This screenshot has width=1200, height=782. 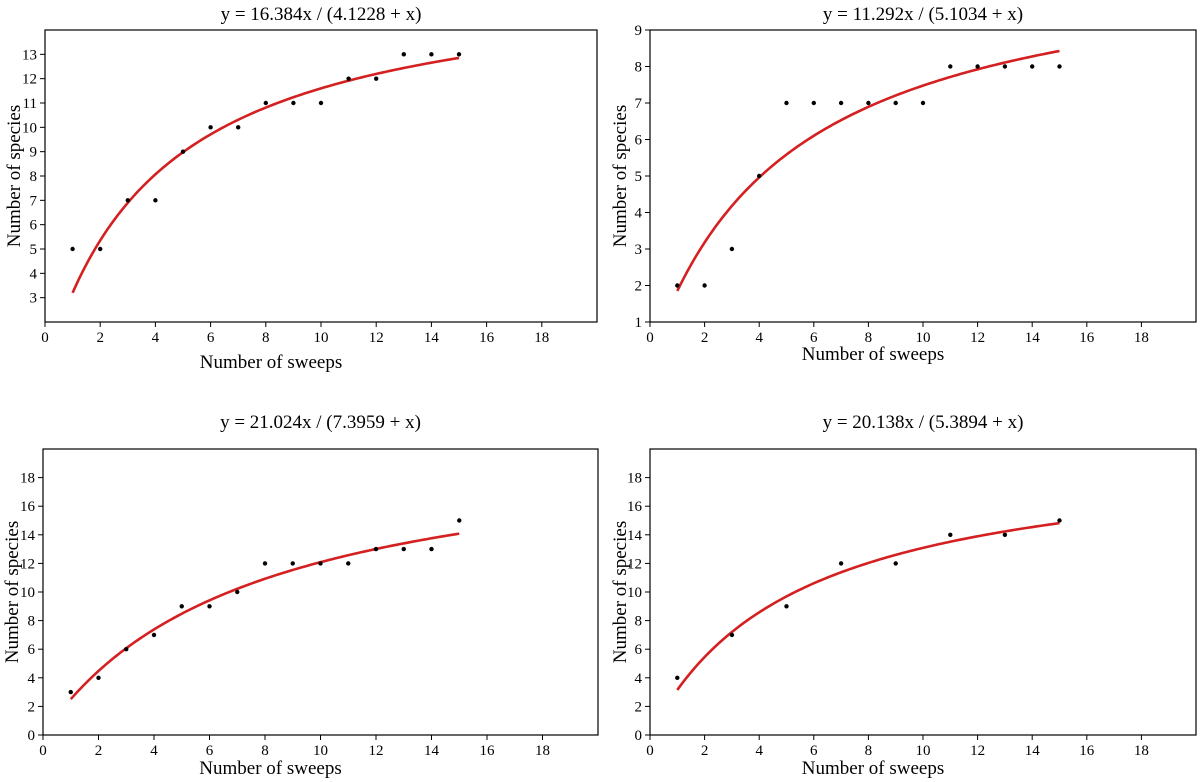 I want to click on y-tick-label: 3, so click(x=639, y=250).